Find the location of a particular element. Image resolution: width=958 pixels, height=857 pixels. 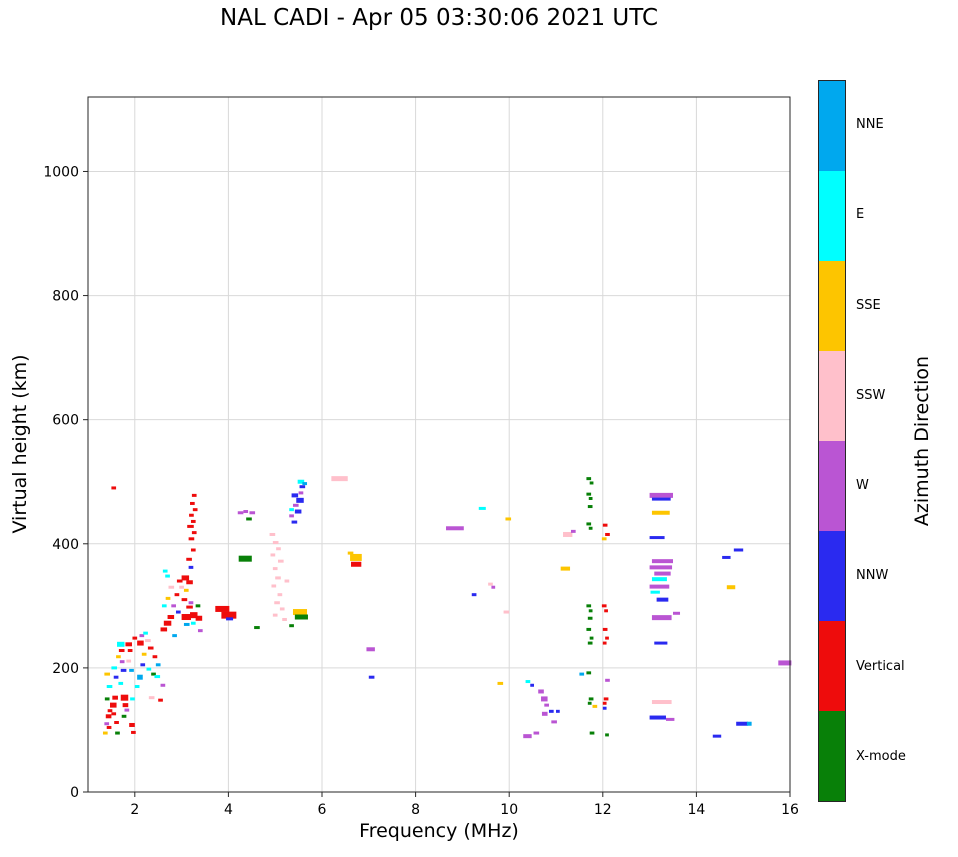

colorbar-label-ssw: SSW is located at coordinates (871, 395).